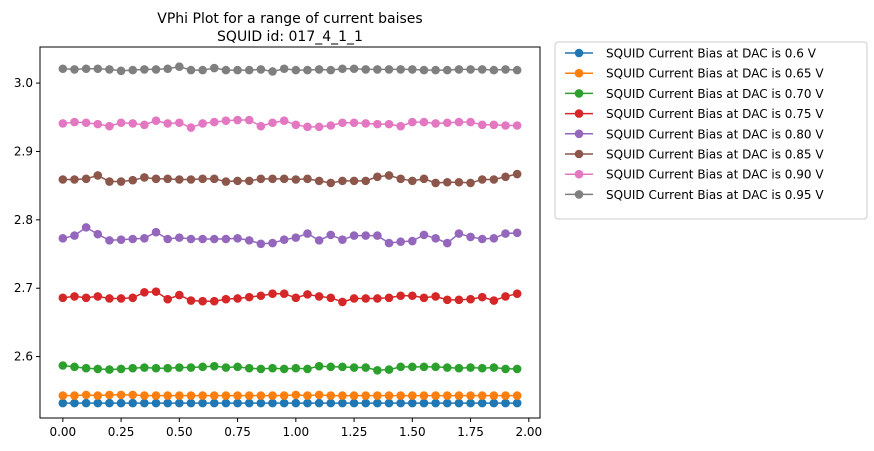 This screenshot has width=874, height=451. What do you see at coordinates (715, 195) in the screenshot?
I see `legend-label: SQUID Current Bias at DAC is 0.95 V` at bounding box center [715, 195].